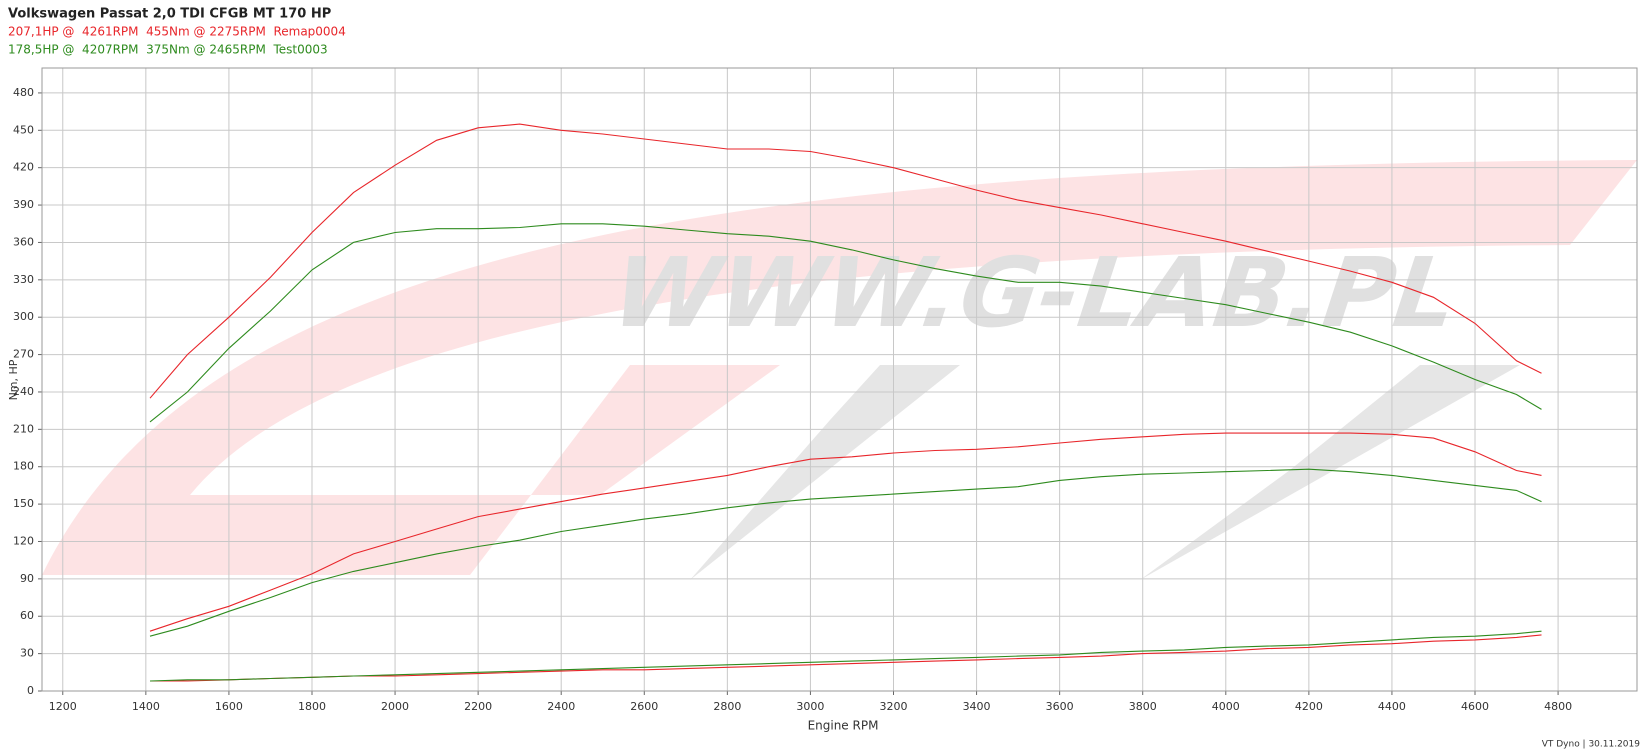 The width and height of the screenshot is (1648, 754). Describe the element at coordinates (23, 428) in the screenshot. I see `y-tick-label: 210` at that location.